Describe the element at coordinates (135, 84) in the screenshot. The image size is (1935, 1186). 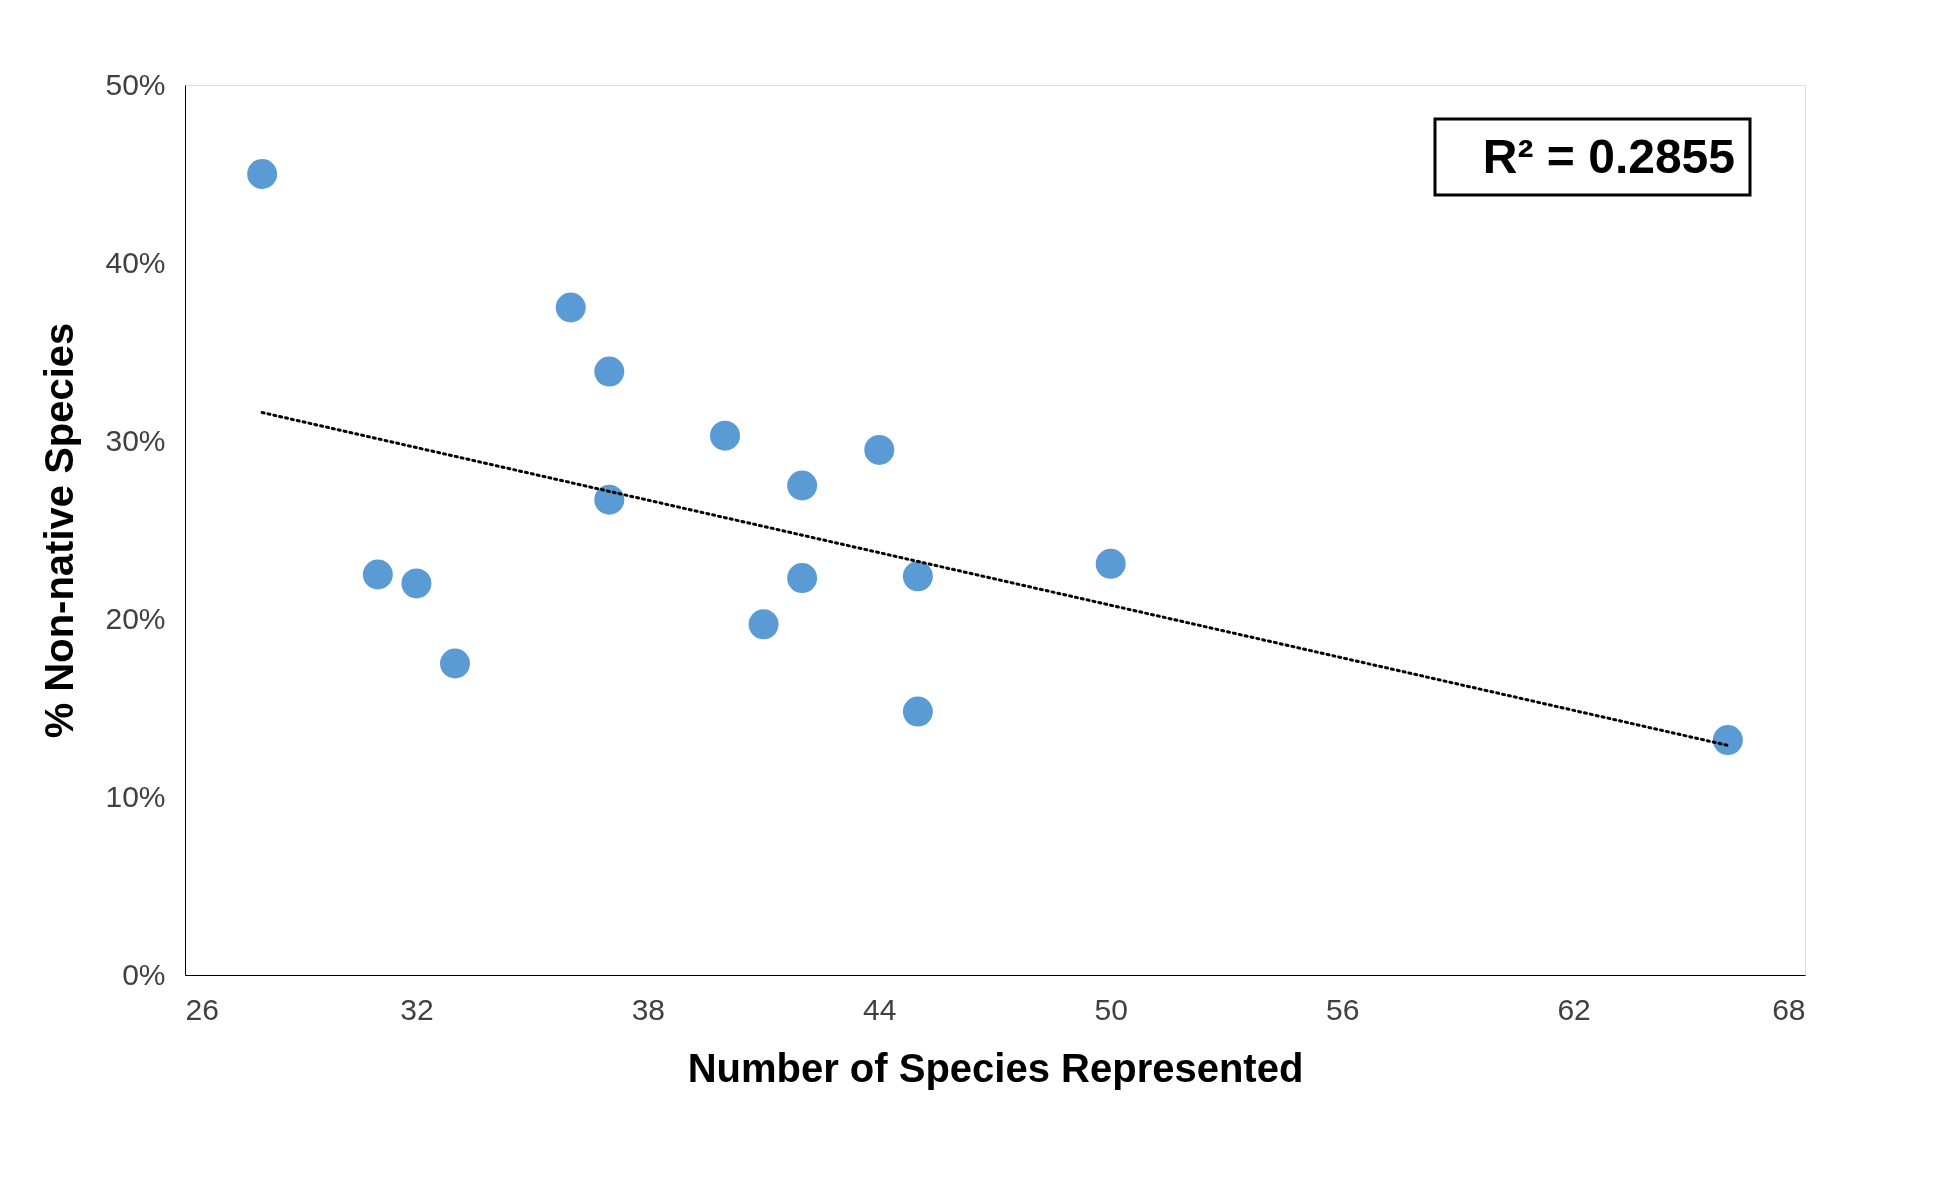
I see `y-tick-label: 50%` at that location.